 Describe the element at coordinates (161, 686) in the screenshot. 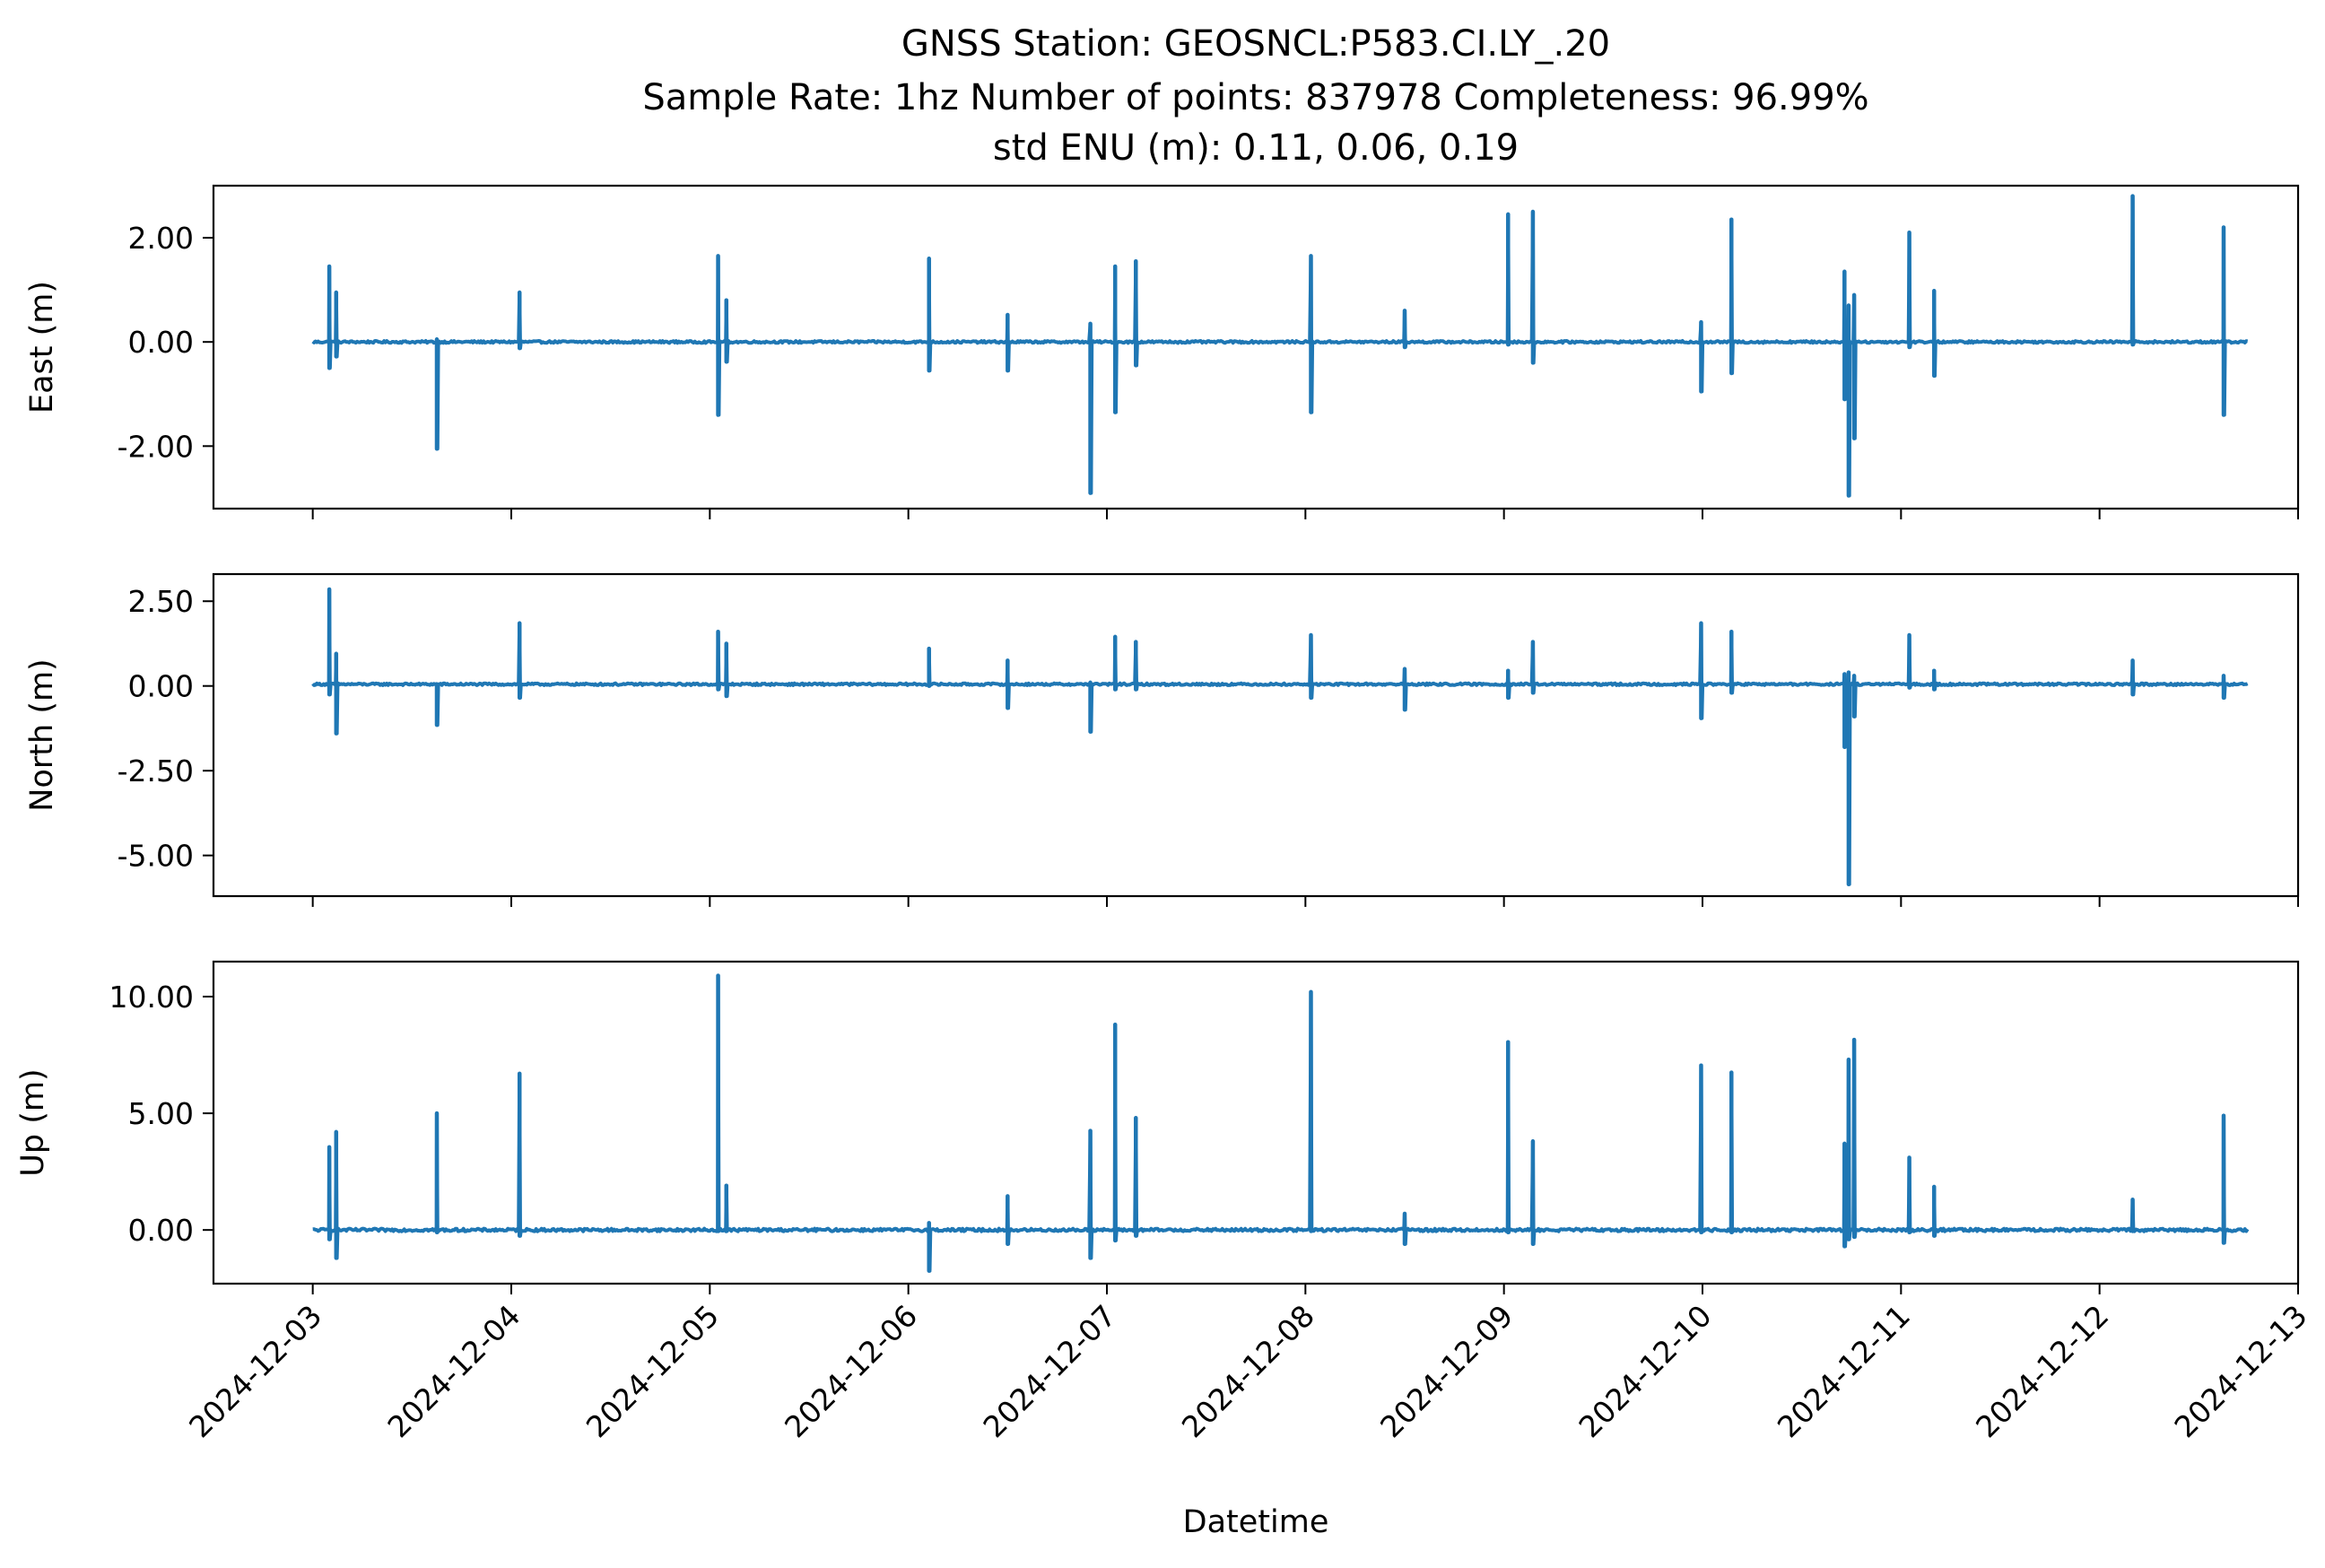

I see `north-ytick-label-1: 0.00` at that location.